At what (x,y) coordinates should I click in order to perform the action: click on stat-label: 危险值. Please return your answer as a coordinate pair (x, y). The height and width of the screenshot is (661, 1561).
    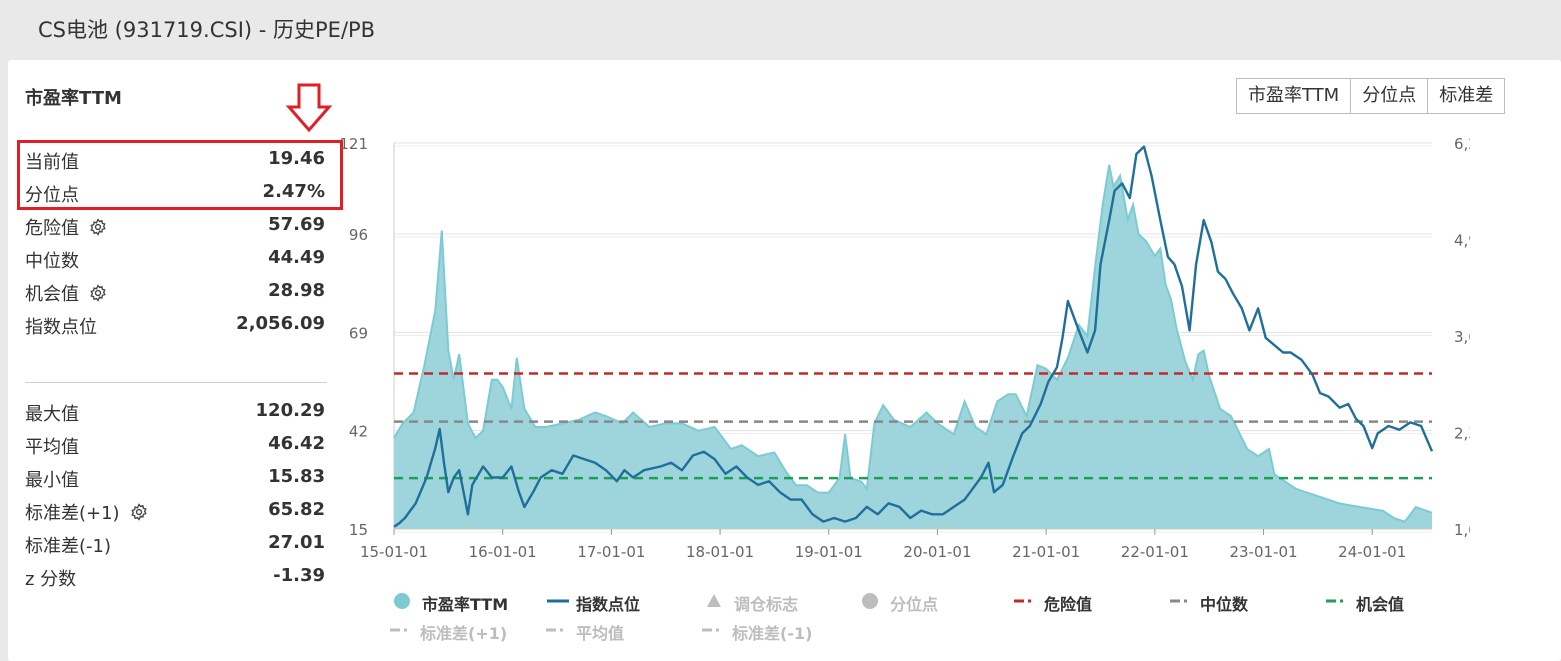
    Looking at the image, I should click on (52, 228).